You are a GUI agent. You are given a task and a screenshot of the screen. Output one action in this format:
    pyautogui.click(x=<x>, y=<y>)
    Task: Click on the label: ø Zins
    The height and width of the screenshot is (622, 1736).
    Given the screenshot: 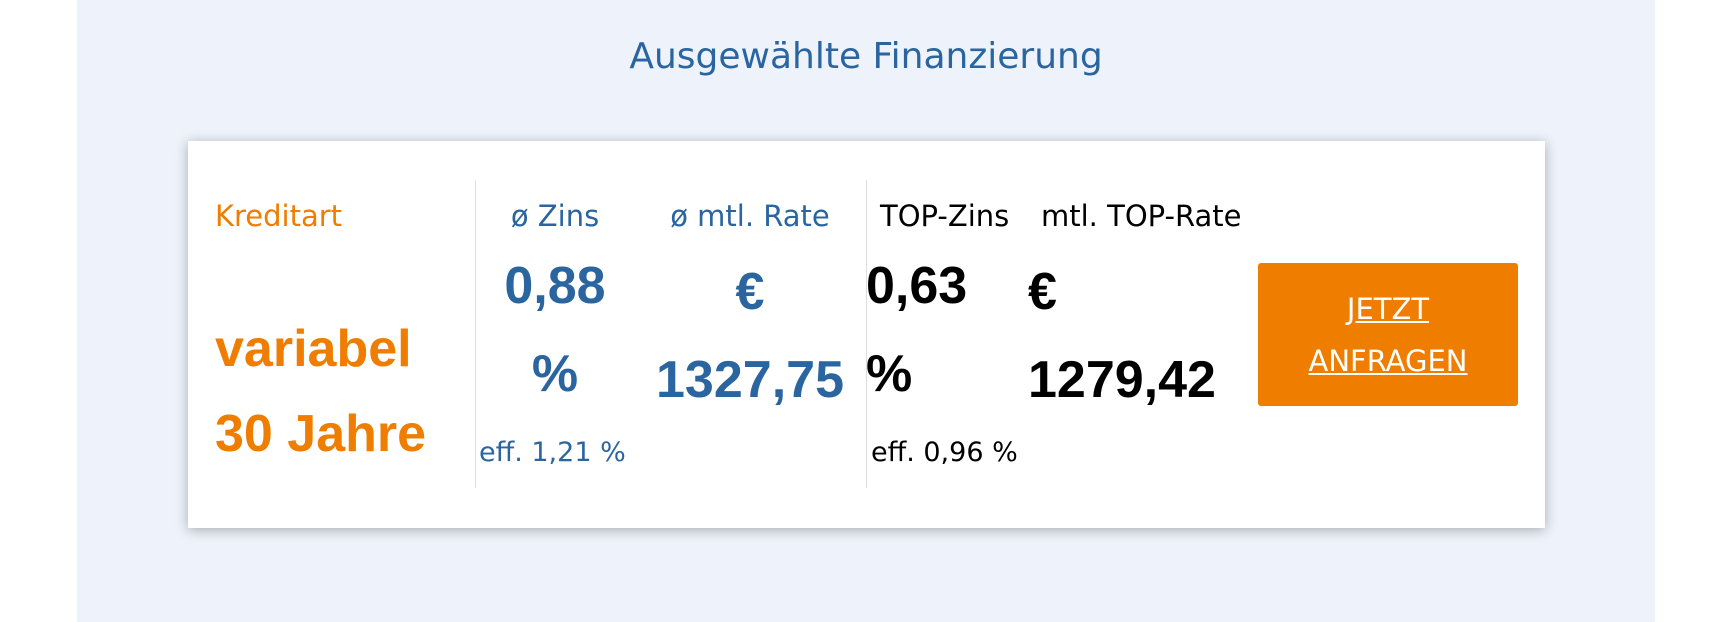 What is the action you would take?
    pyautogui.click(x=555, y=216)
    